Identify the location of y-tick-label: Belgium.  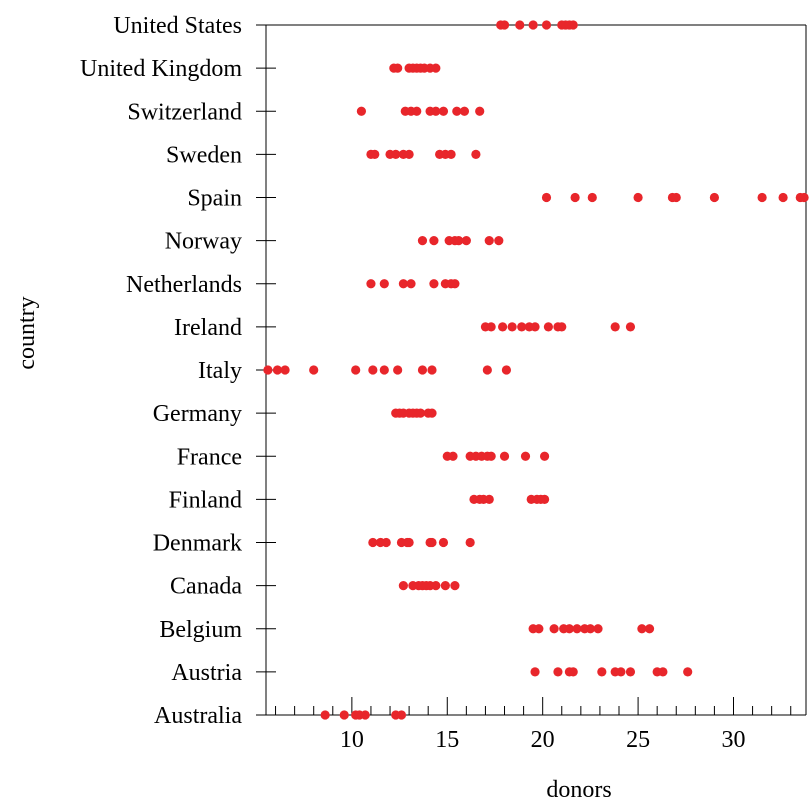
(200, 630).